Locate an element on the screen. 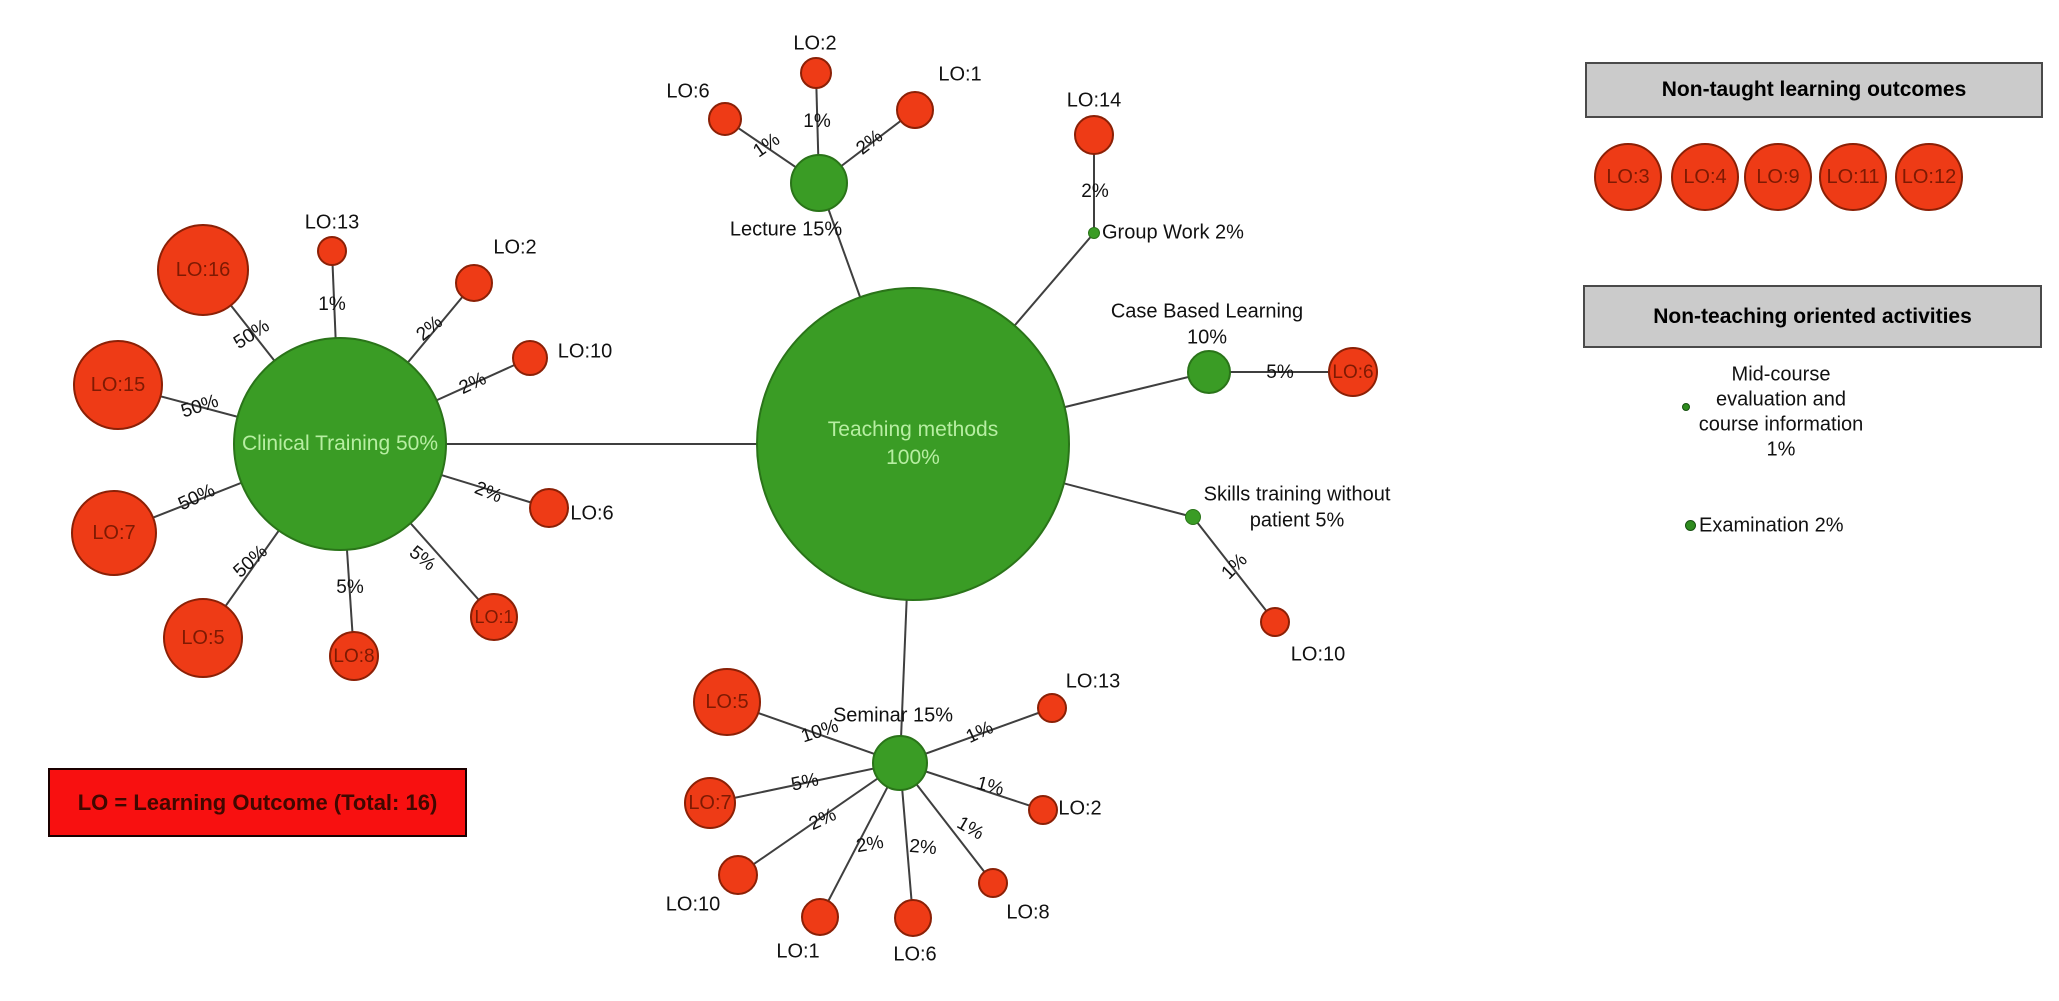 This screenshot has width=2059, height=1001. legend-title-non-teaching-label: Non-teaching oriented activities is located at coordinates (1812, 316).